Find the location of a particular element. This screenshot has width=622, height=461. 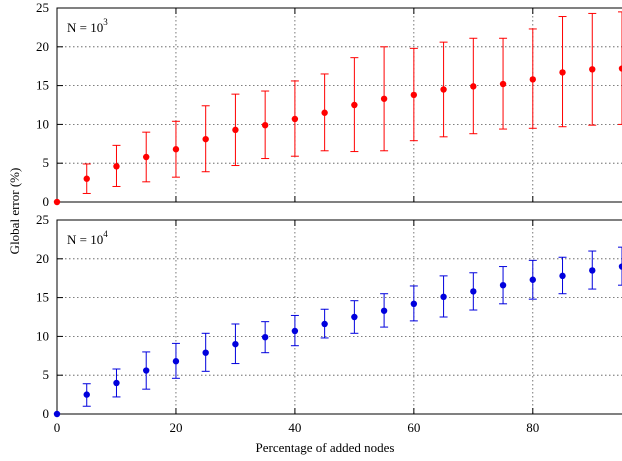

panel-label-exponent: 3 is located at coordinates (105, 22).